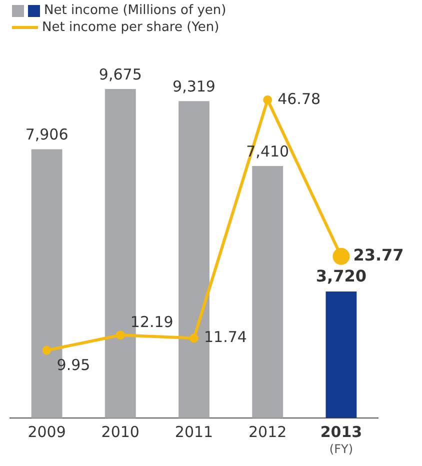  I want to click on data-label: 9,675, so click(120, 74).